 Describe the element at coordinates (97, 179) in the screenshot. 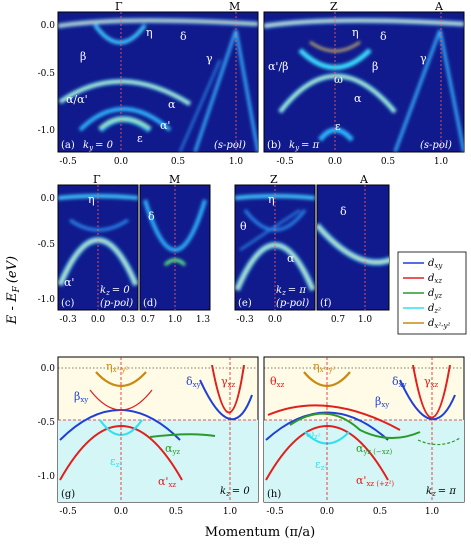

I see `panel-c-gamma-label: Γ` at that location.